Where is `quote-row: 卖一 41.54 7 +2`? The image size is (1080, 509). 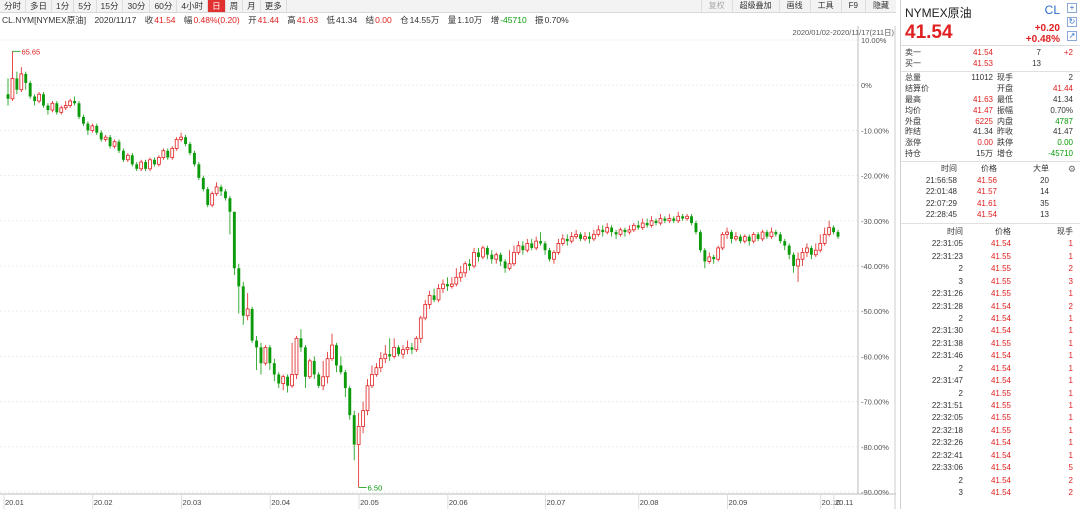
quote-row: 卖一 41.54 7 +2 is located at coordinates (990, 53).